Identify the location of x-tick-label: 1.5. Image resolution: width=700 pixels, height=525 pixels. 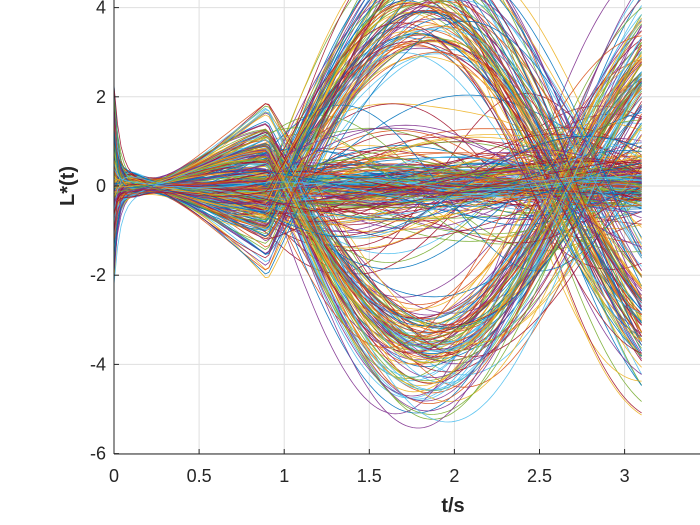
(369, 476).